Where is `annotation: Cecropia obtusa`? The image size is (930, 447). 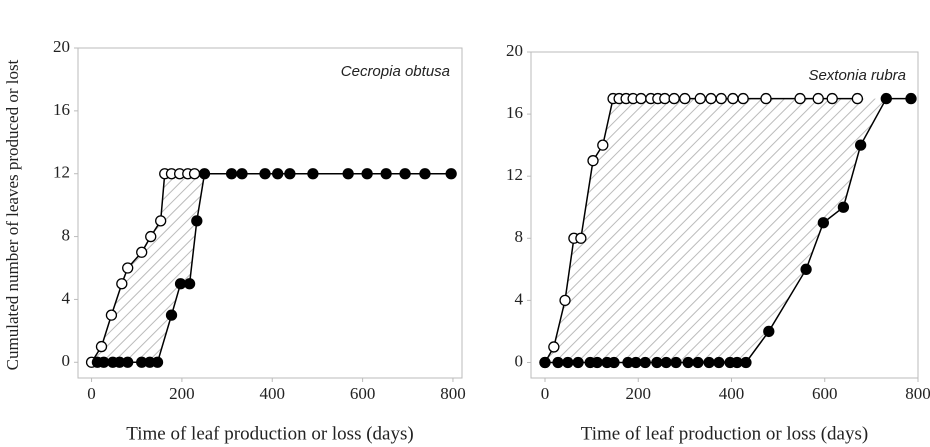 annotation: Cecropia obtusa is located at coordinates (395, 71).